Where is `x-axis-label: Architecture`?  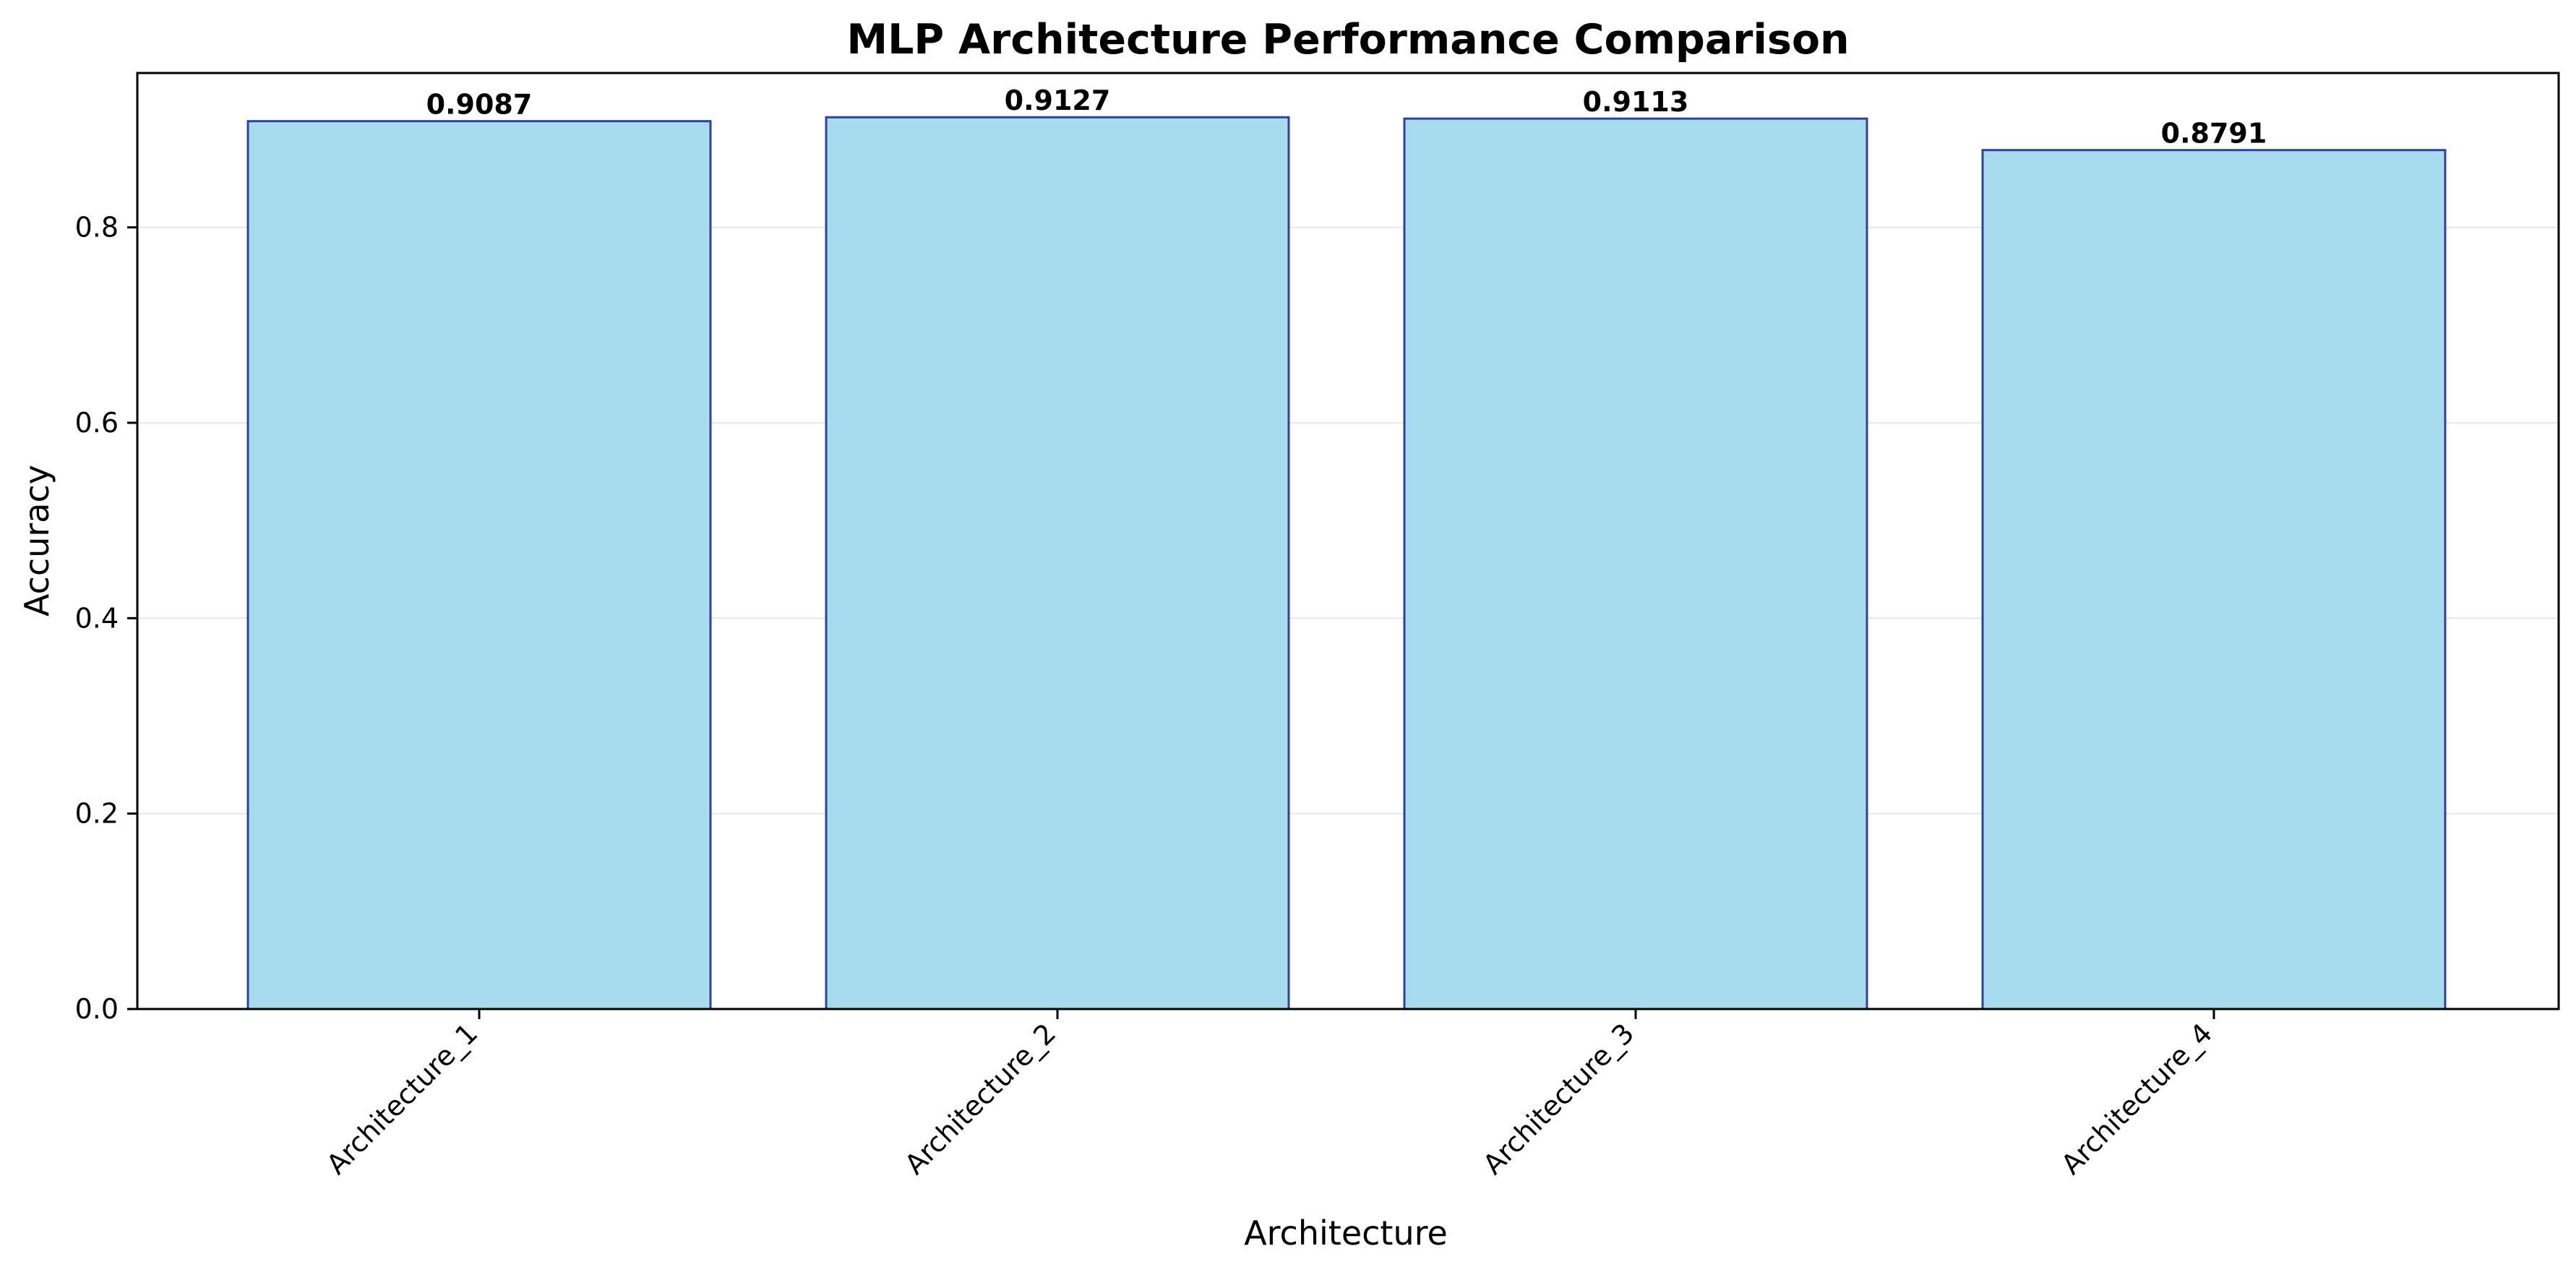 x-axis-label: Architecture is located at coordinates (1346, 1233).